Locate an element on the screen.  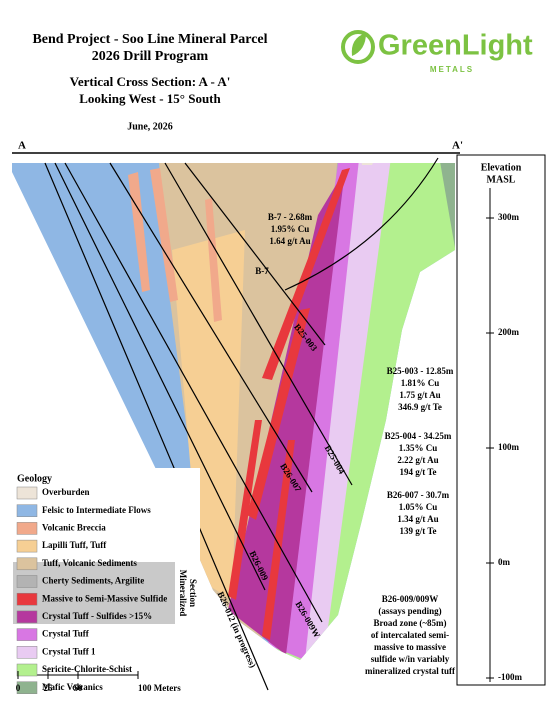
elevation-tick-label: 200m is located at coordinates (509, 332).